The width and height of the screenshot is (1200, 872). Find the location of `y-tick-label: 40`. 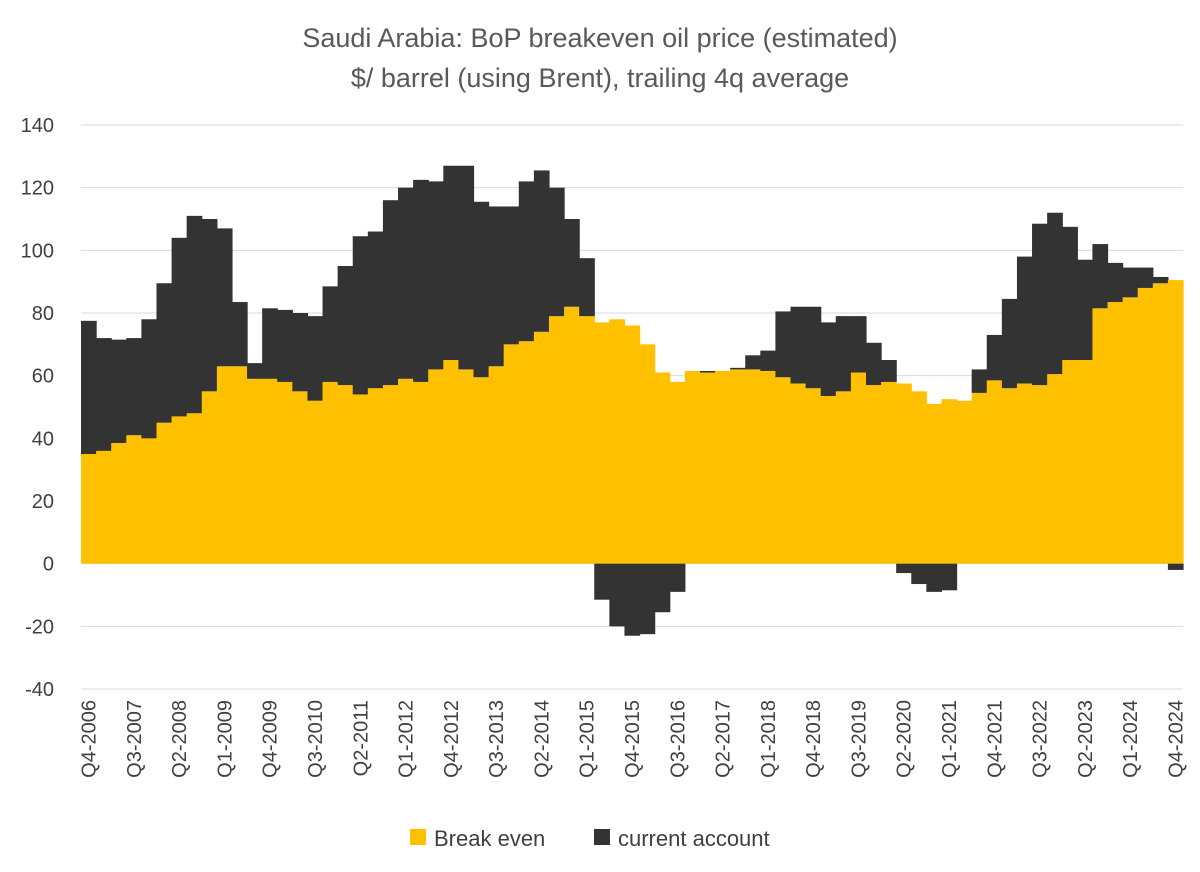

y-tick-label: 40 is located at coordinates (43, 439).